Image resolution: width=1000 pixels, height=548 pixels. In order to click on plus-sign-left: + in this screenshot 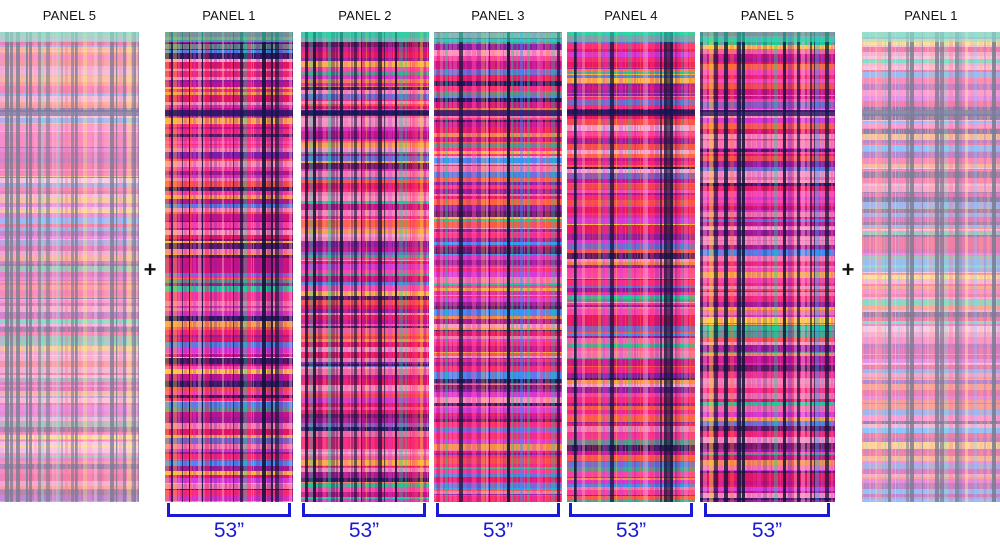, I will do `click(150, 269)`.